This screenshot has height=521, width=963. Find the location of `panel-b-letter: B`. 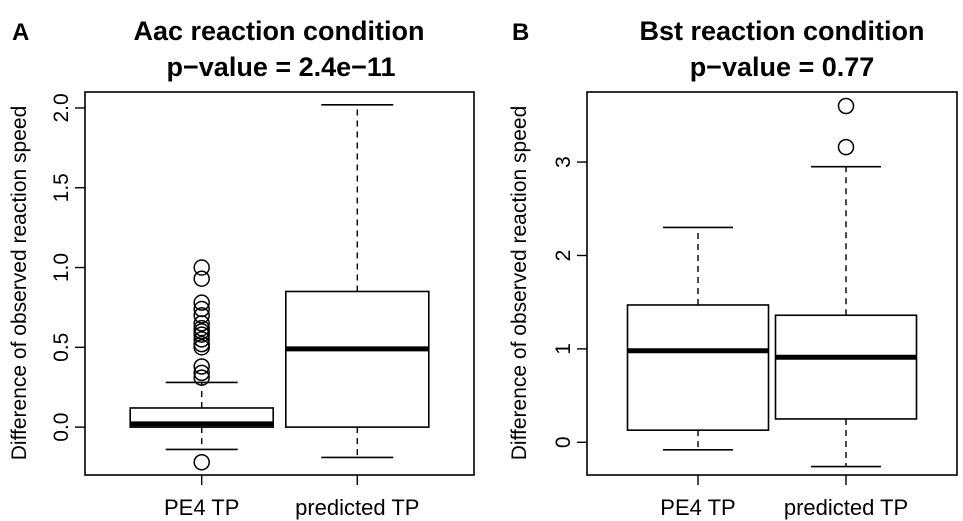

panel-b-letter: B is located at coordinates (520, 32).